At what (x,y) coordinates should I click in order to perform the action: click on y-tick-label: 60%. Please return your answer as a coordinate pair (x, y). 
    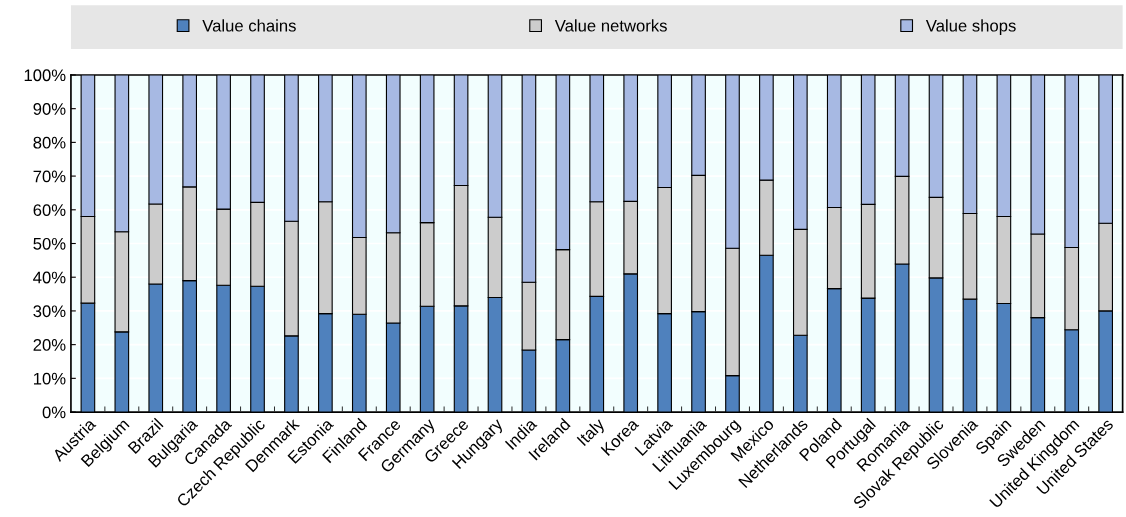
    Looking at the image, I should click on (49, 210).